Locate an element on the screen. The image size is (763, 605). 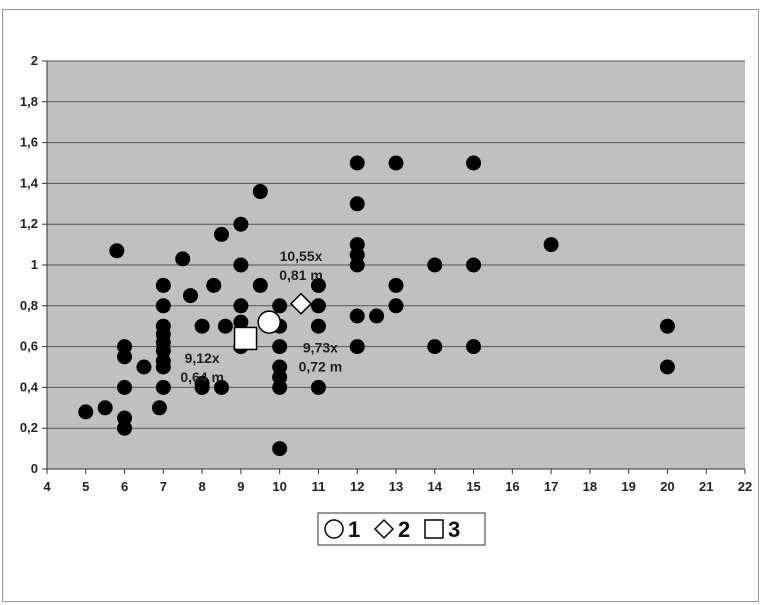
y-tick-label: 0,4 is located at coordinates (29, 386).